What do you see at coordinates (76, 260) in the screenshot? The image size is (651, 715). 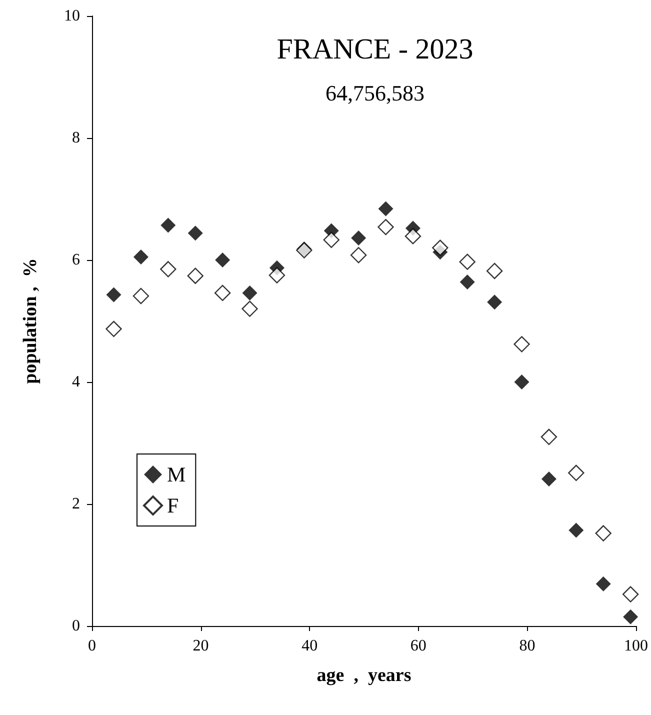 I see `y-tick-label: 6` at bounding box center [76, 260].